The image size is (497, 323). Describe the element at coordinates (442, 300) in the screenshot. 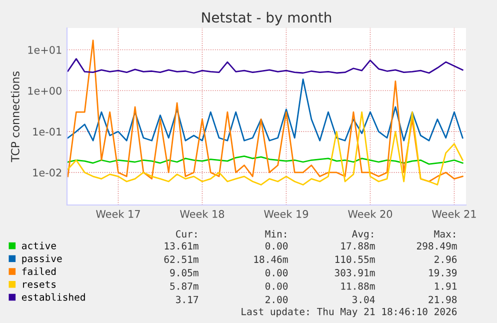

I see `text: 21.98` at that location.